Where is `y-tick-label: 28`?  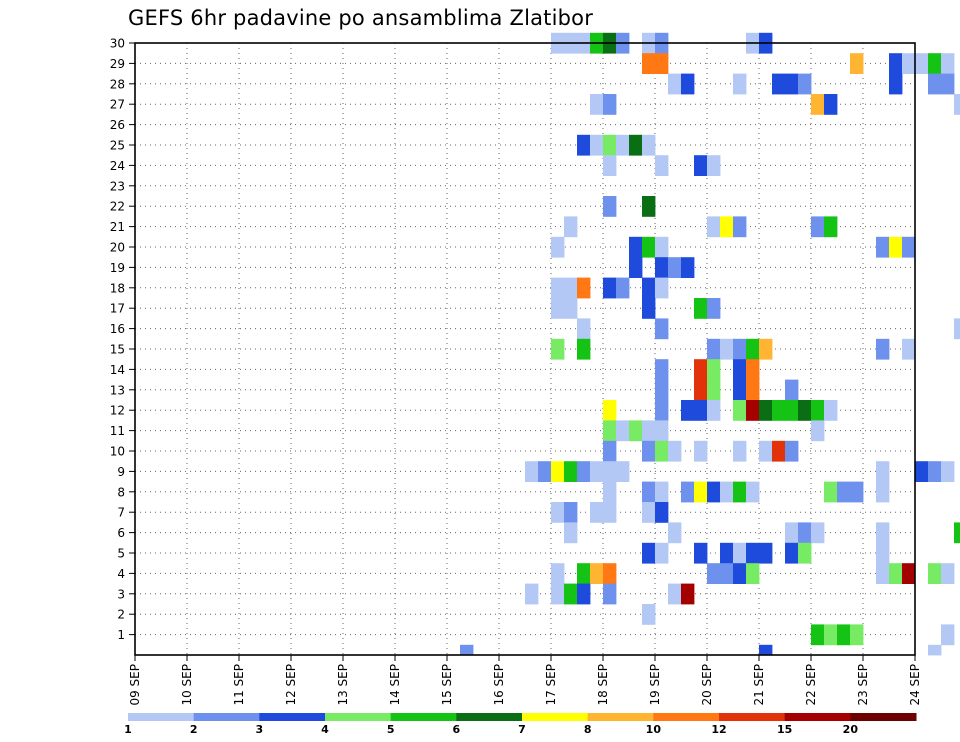
y-tick-label: 28 is located at coordinates (117, 84).